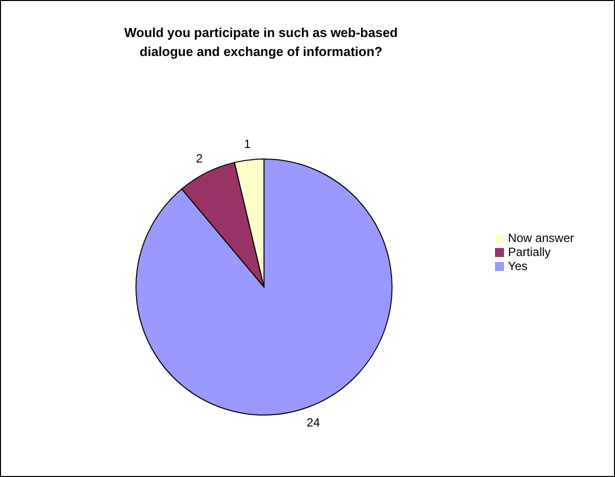 Image resolution: width=615 pixels, height=477 pixels. What do you see at coordinates (529, 252) in the screenshot?
I see `legend-label: Partially` at bounding box center [529, 252].